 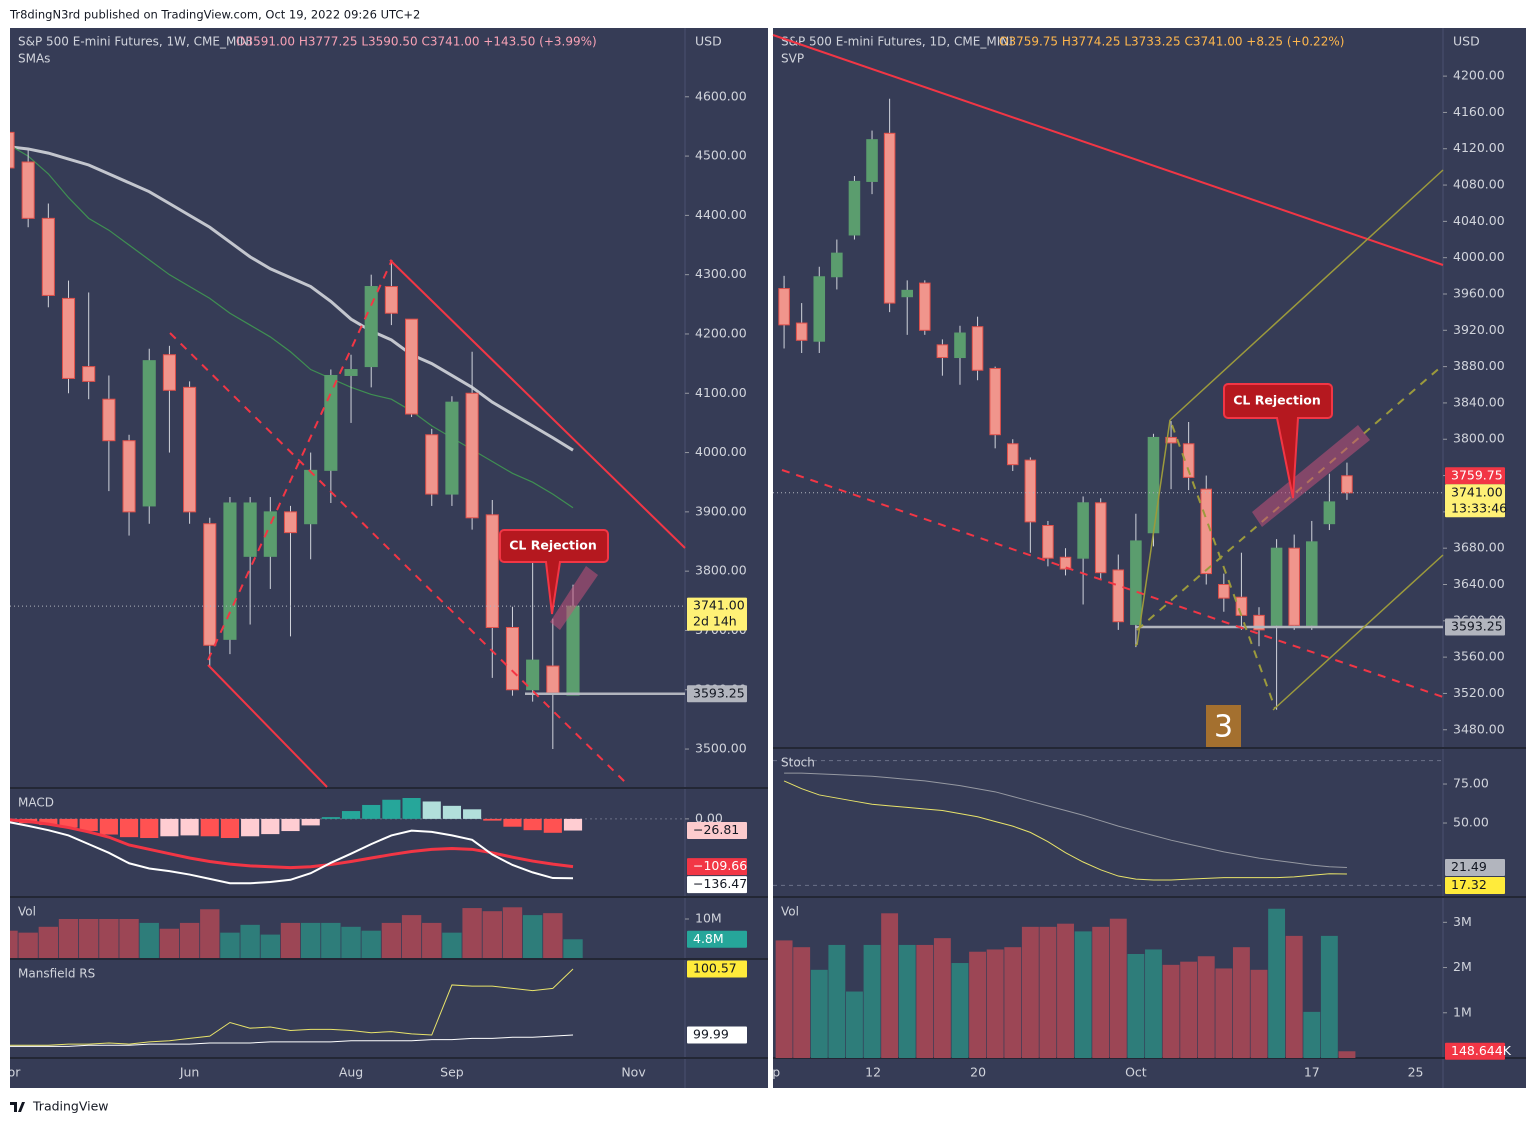 What do you see at coordinates (189, 1072) in the screenshot?
I see `x-tick-label: Jun` at bounding box center [189, 1072].